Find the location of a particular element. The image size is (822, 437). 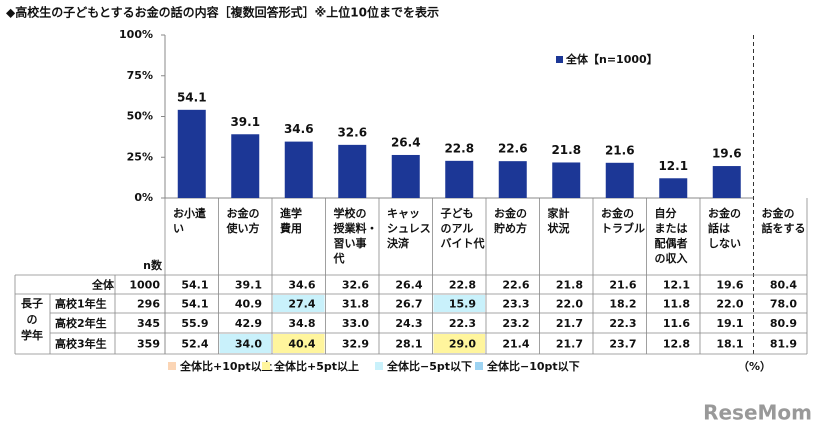

cell-value: 32.9 is located at coordinates (355, 344).